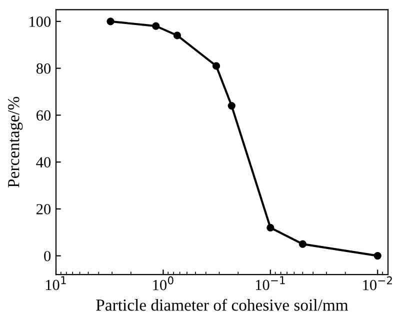  I want to click on x-tick-label: 10$^{−2}$, so click(377, 283).